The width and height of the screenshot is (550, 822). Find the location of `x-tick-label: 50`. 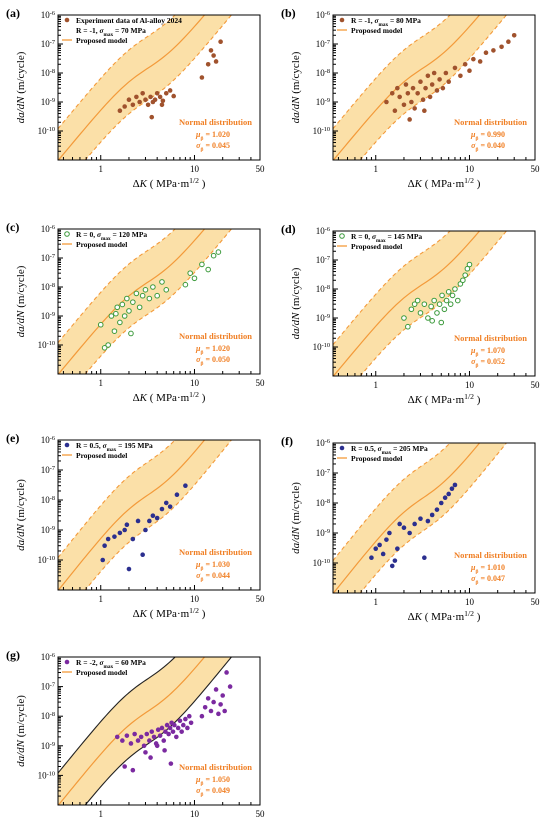

x-tick-label: 50 is located at coordinates (536, 385).